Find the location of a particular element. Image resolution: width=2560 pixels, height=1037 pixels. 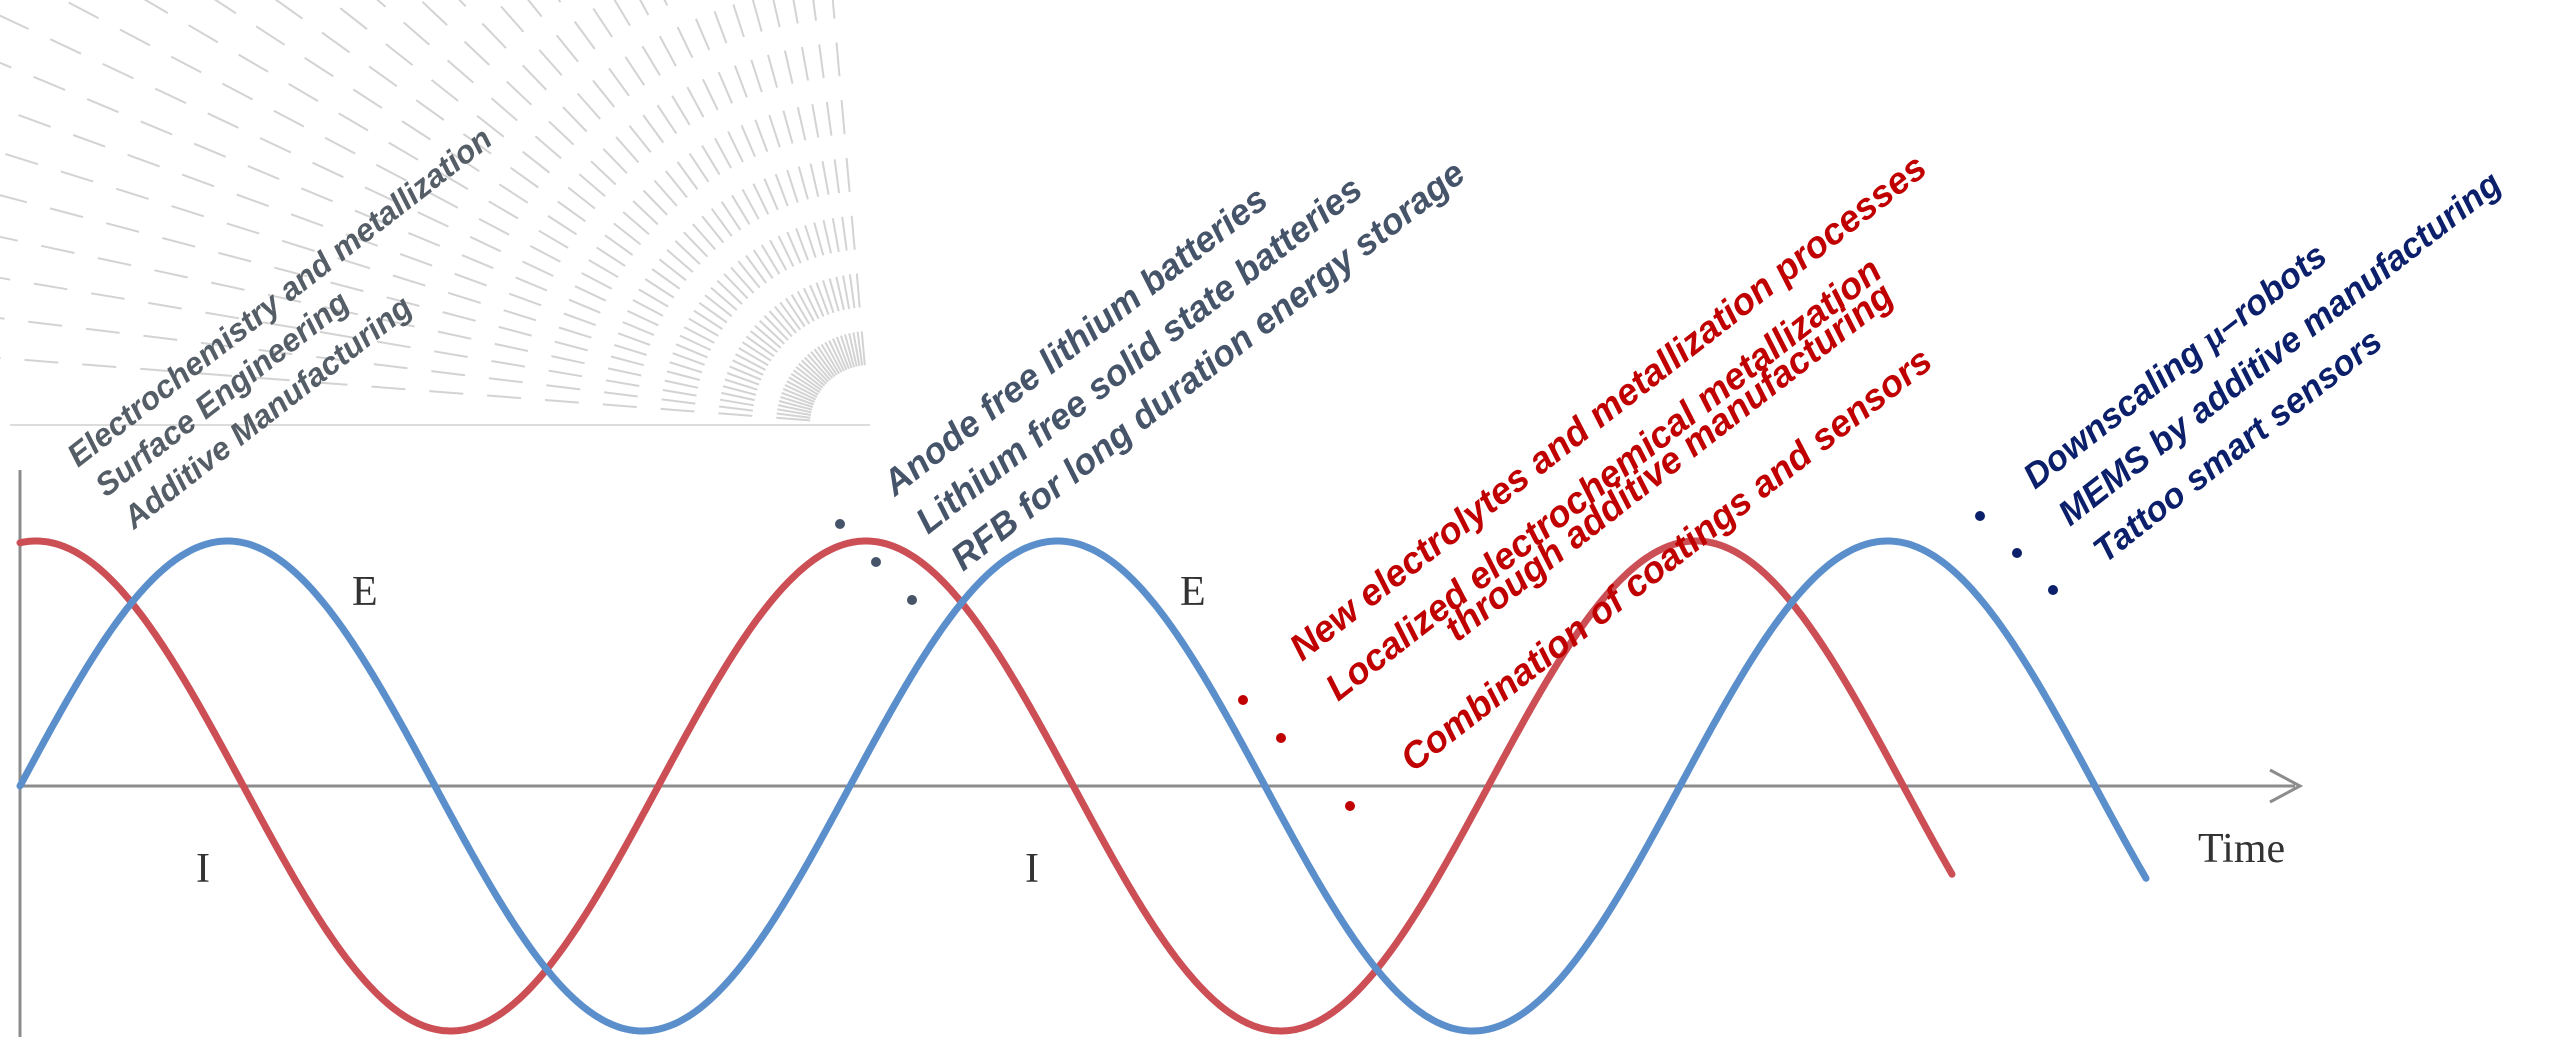

item-localized-metallization: Localized electrochemical metallization is located at coordinates (1603, 478).